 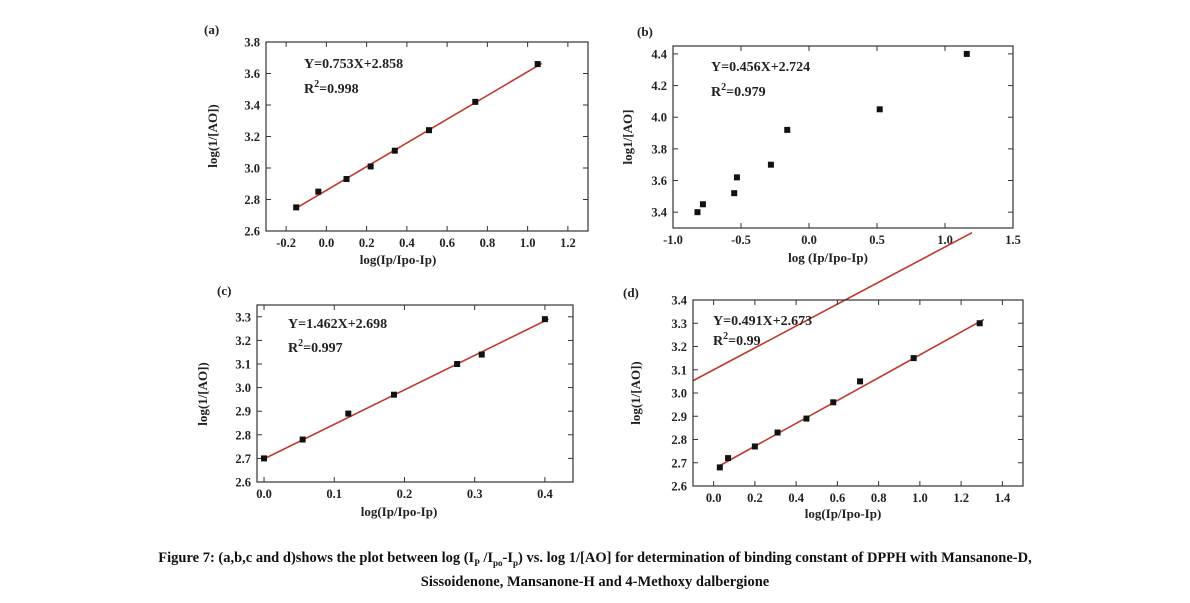 What do you see at coordinates (635, 393) in the screenshot?
I see `y-axis-title-d: log(1/[AO])` at bounding box center [635, 393].